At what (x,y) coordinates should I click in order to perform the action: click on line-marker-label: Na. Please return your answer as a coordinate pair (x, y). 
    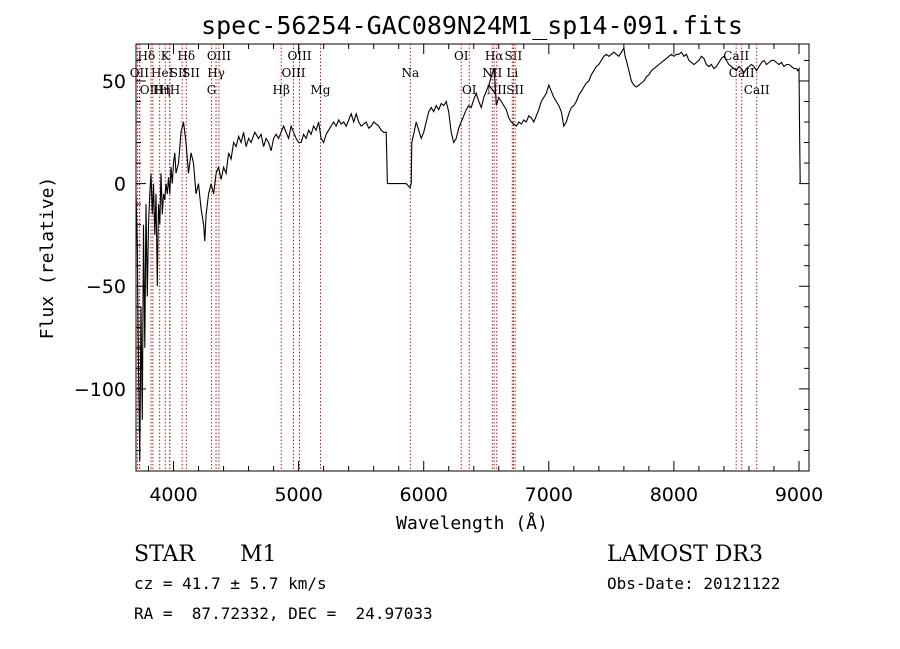
    Looking at the image, I should click on (411, 73).